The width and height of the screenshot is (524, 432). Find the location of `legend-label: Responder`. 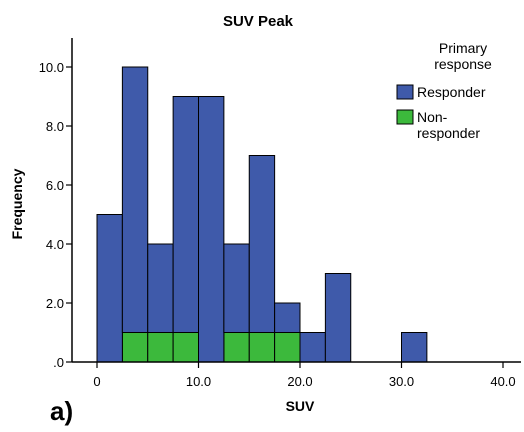

legend-label: Responder is located at coordinates (451, 92).